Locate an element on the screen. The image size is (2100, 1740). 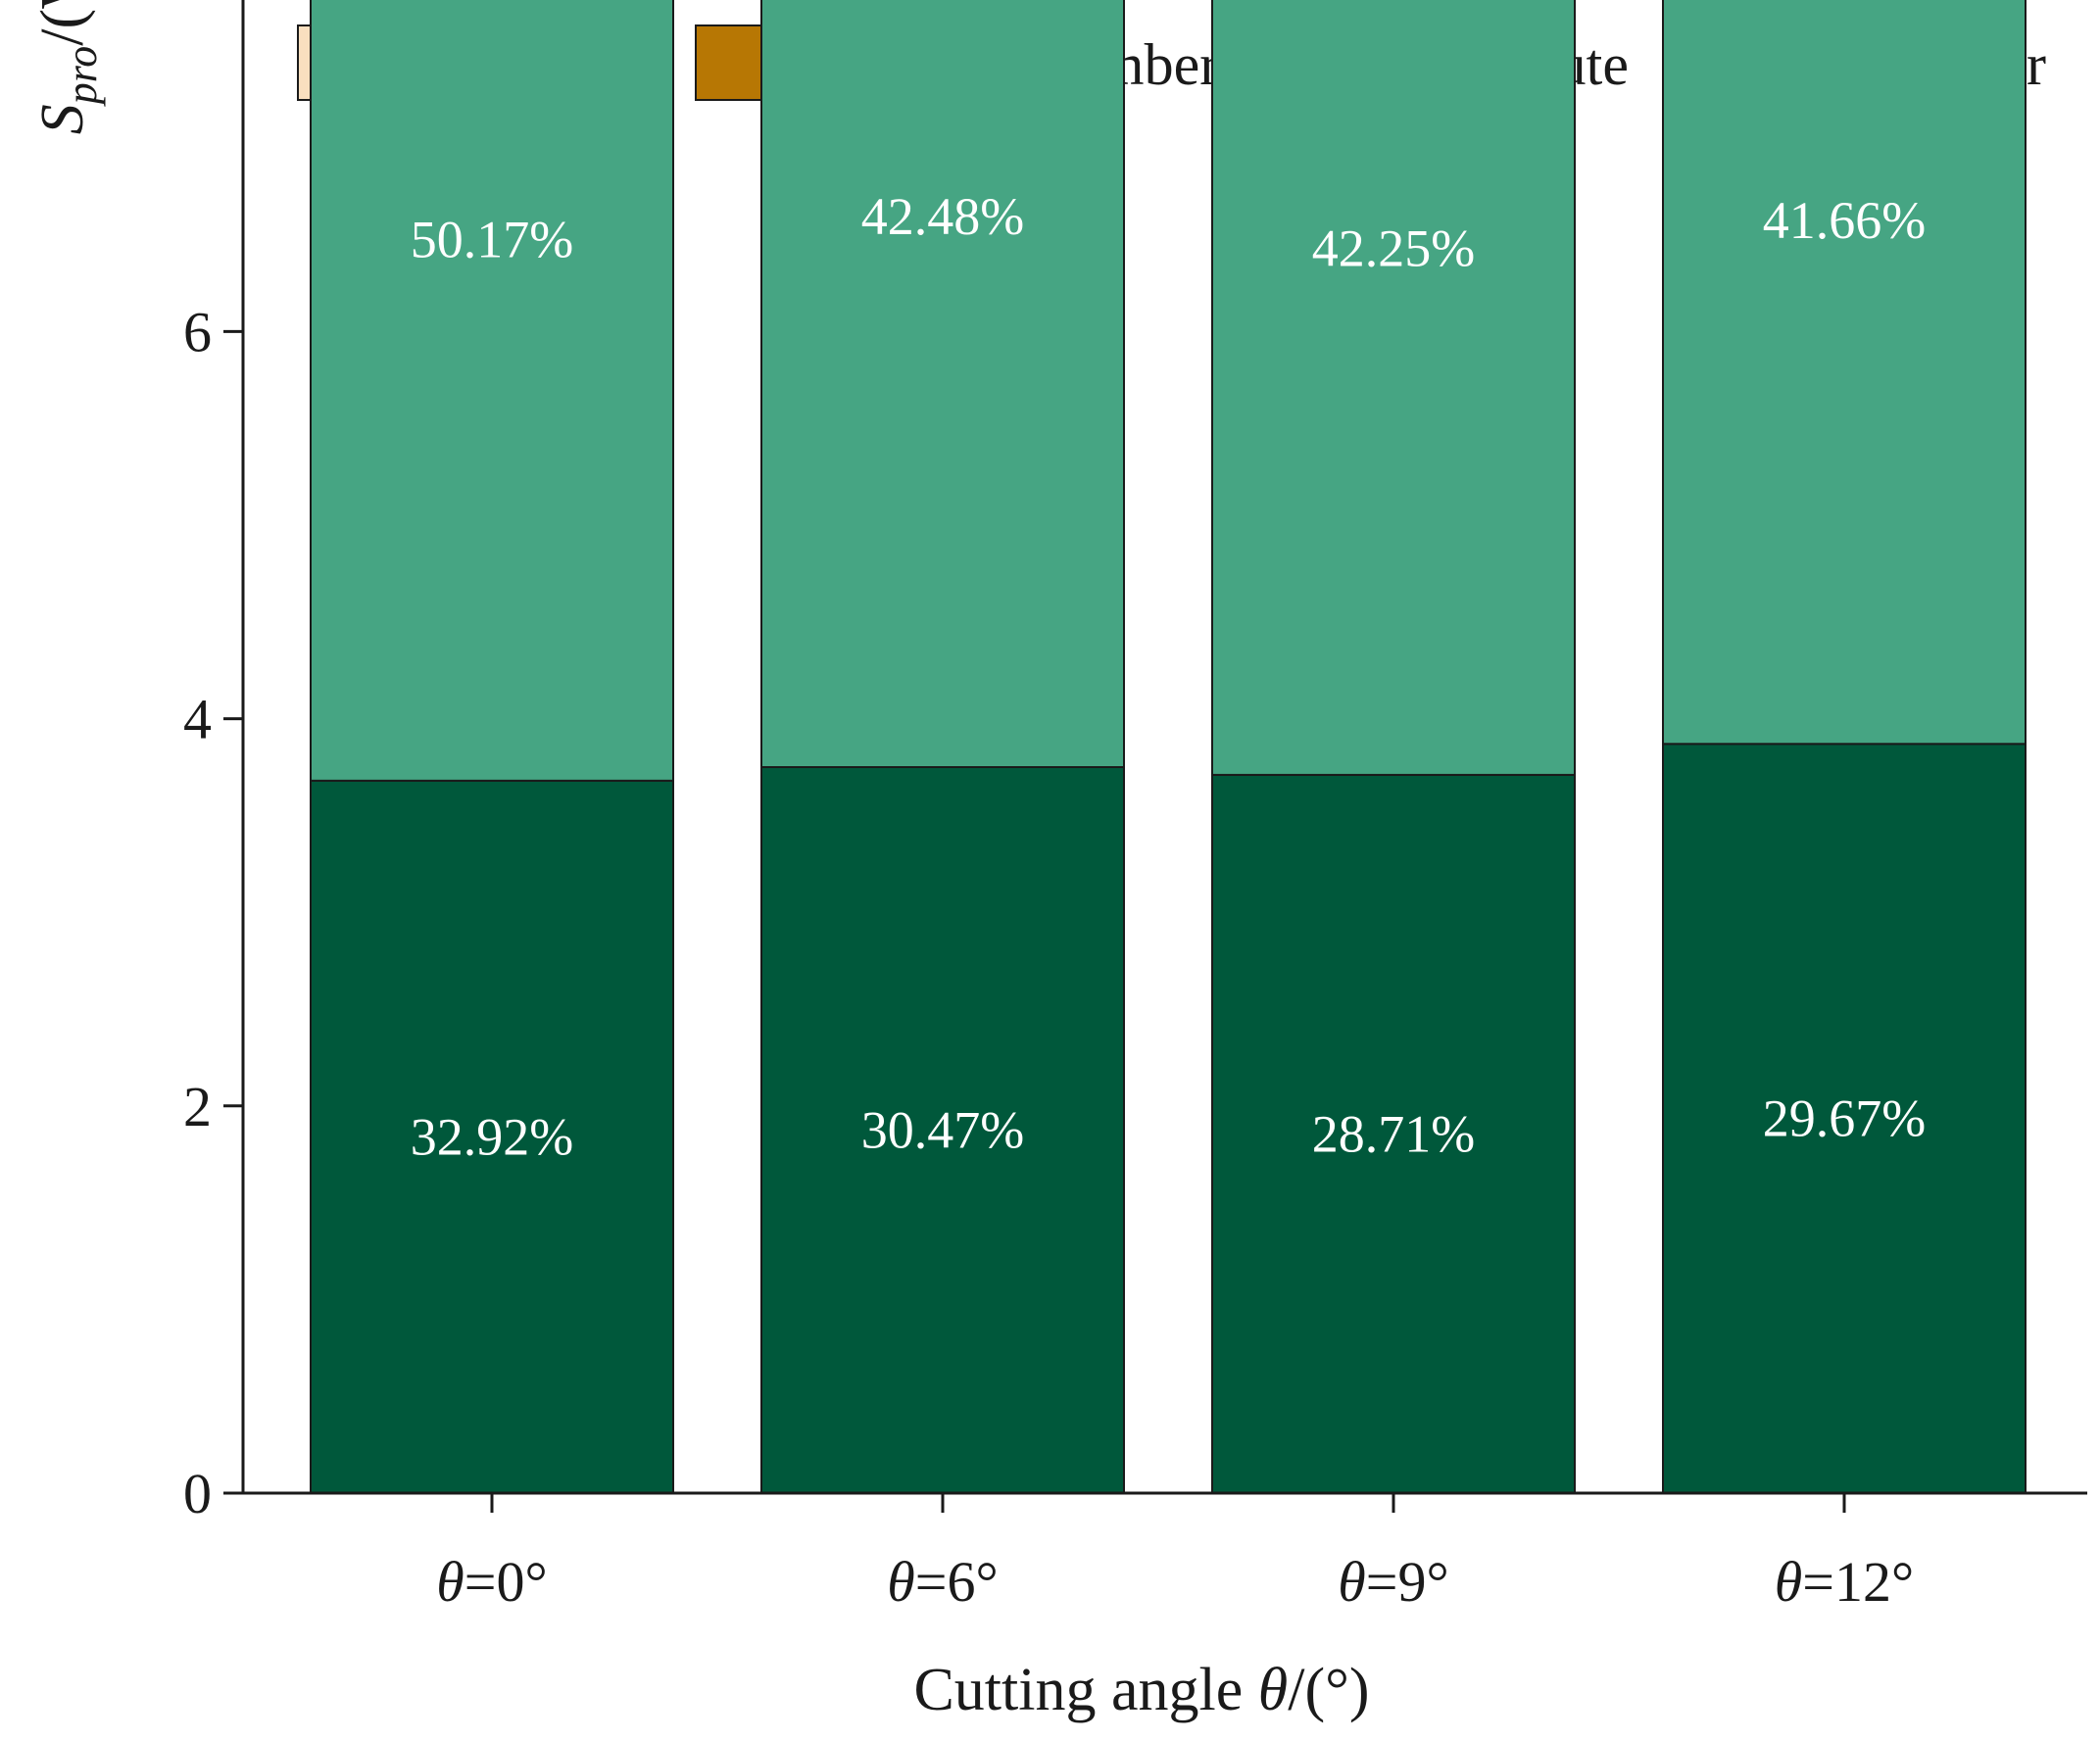
data-label-volute-2: 42.25% is located at coordinates (1394, 247).